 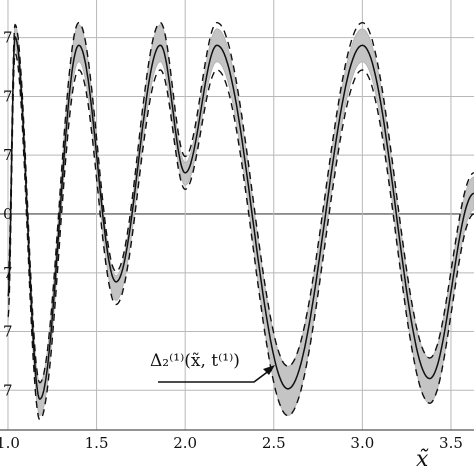 What do you see at coordinates (362, 443) in the screenshot?
I see `x-tick-label: 3.0` at bounding box center [362, 443].